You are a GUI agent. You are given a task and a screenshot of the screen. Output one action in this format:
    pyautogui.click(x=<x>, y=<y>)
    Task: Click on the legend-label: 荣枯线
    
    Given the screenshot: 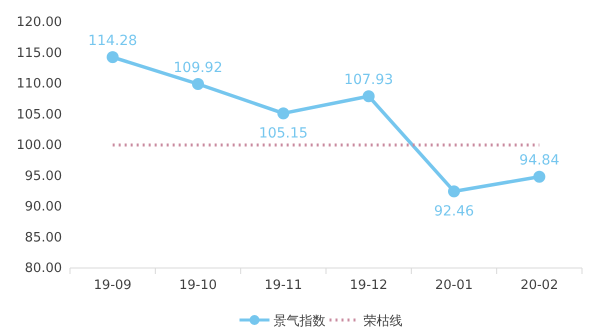 What is the action you would take?
    pyautogui.click(x=383, y=321)
    